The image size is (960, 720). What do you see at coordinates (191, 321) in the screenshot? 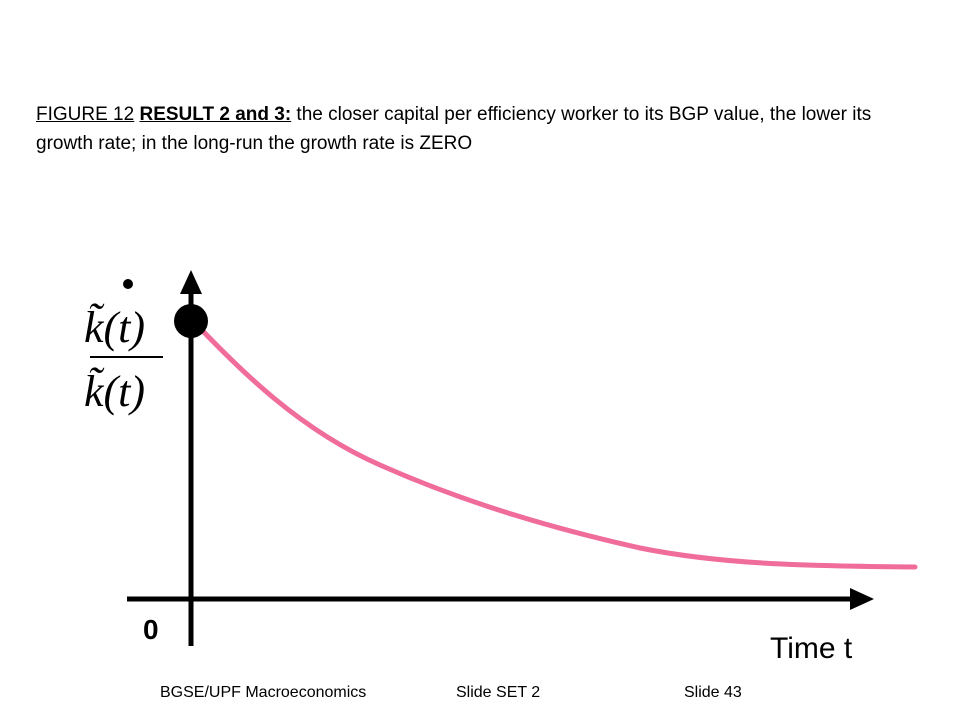
I see `initial-point-marker` at bounding box center [191, 321].